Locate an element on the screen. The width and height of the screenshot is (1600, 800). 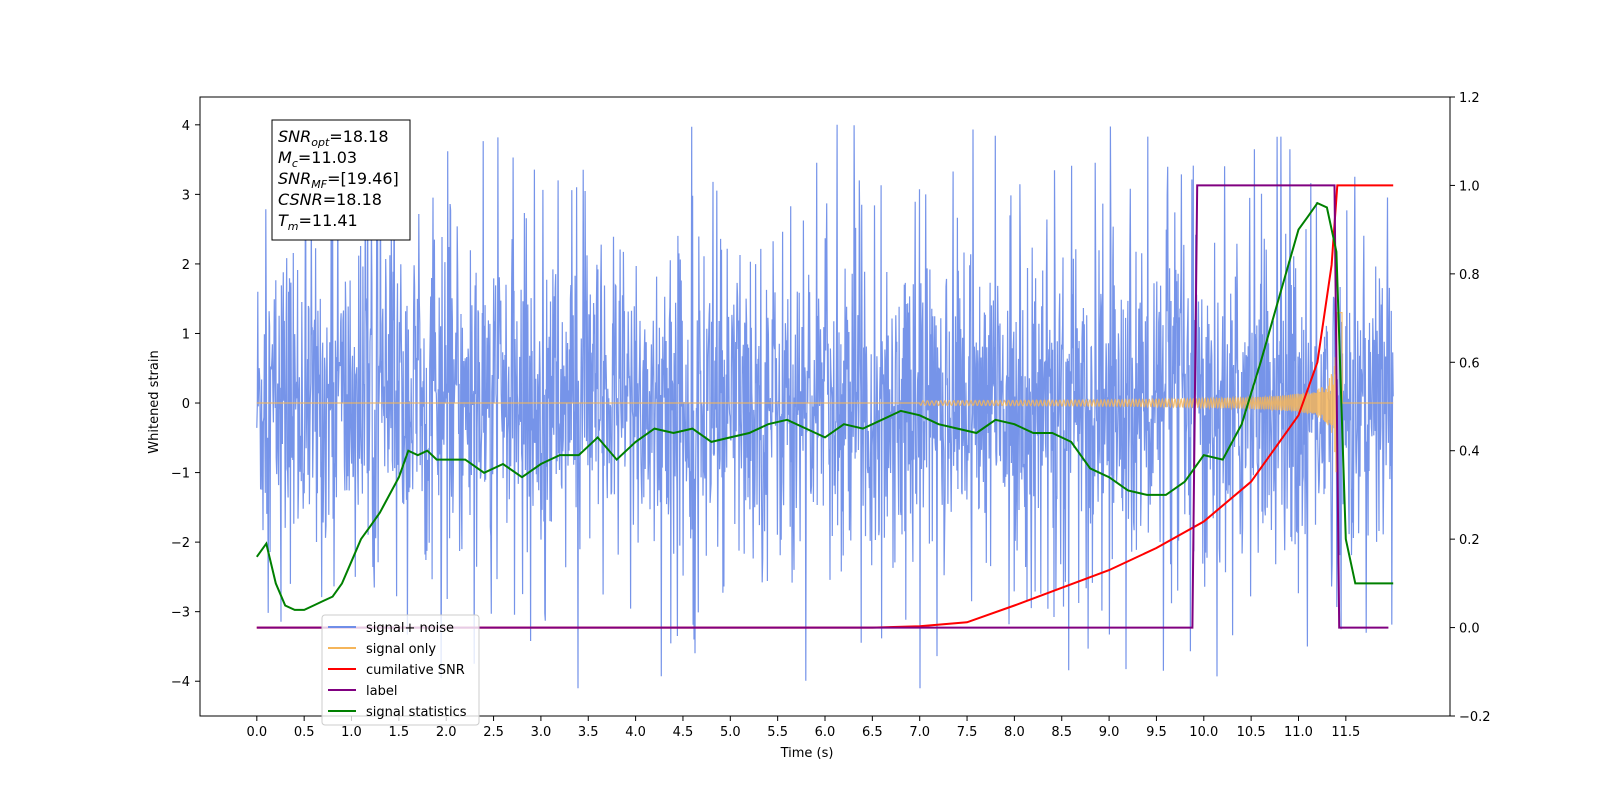
x-tick-label: 6.0 is located at coordinates (825, 732).